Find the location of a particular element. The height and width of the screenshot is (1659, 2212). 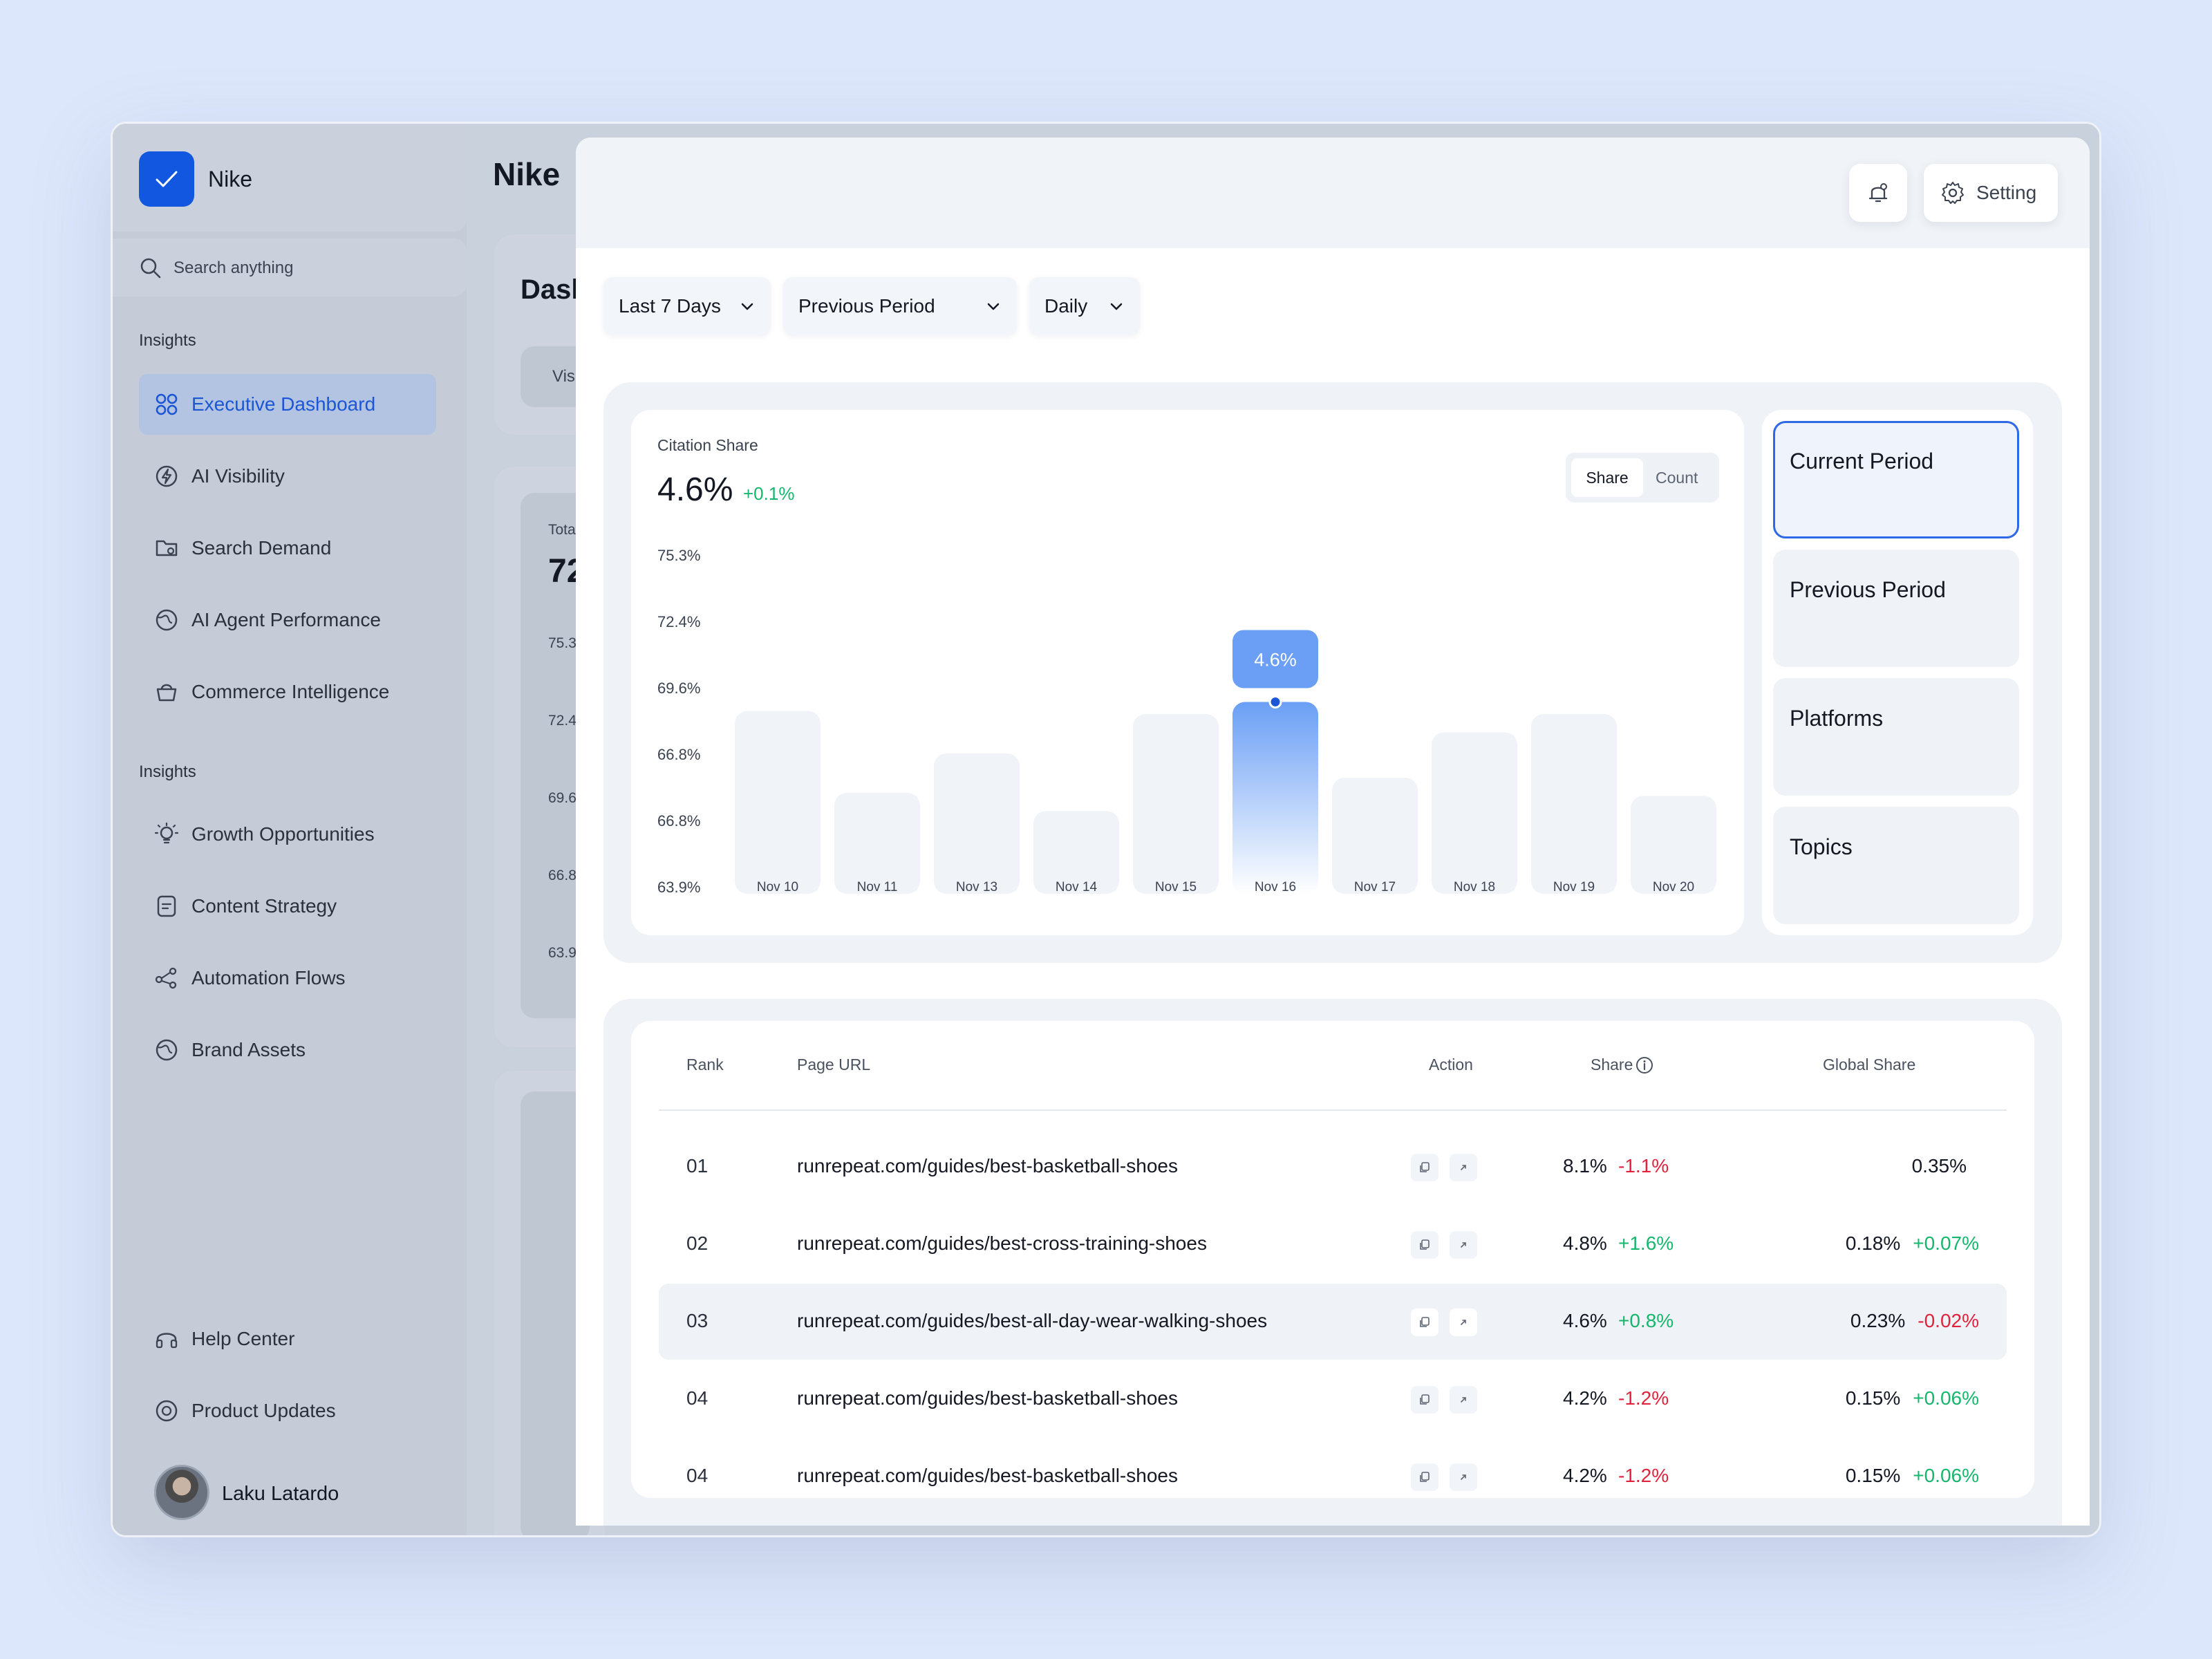

sidebar-item-label: AI Visibility is located at coordinates (238, 476).